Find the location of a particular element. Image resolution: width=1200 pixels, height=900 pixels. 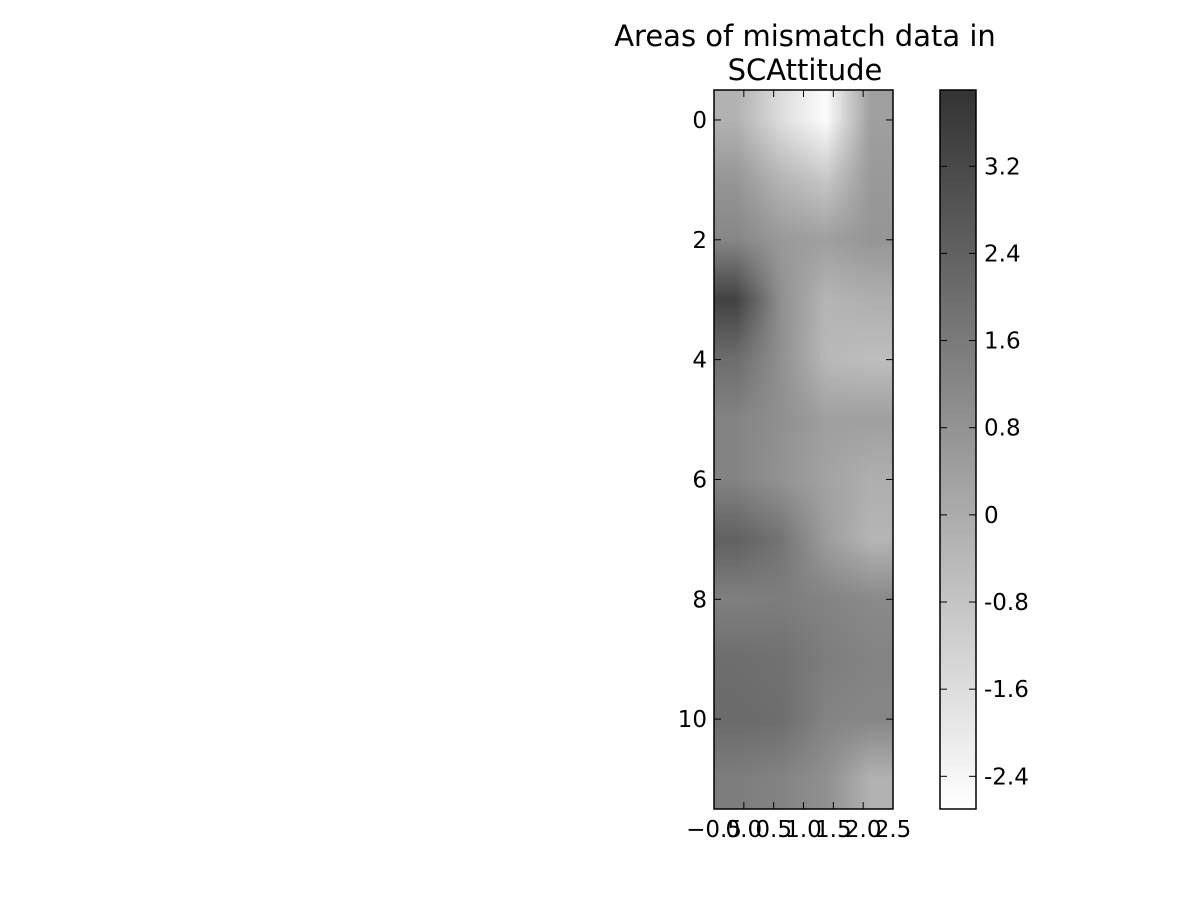

heatmap-image is located at coordinates (803, 449).